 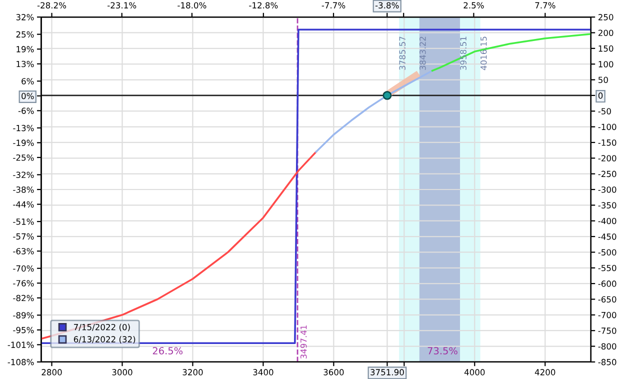 What do you see at coordinates (607, 142) in the screenshot?
I see `y2-tick-label: -150` at bounding box center [607, 142].